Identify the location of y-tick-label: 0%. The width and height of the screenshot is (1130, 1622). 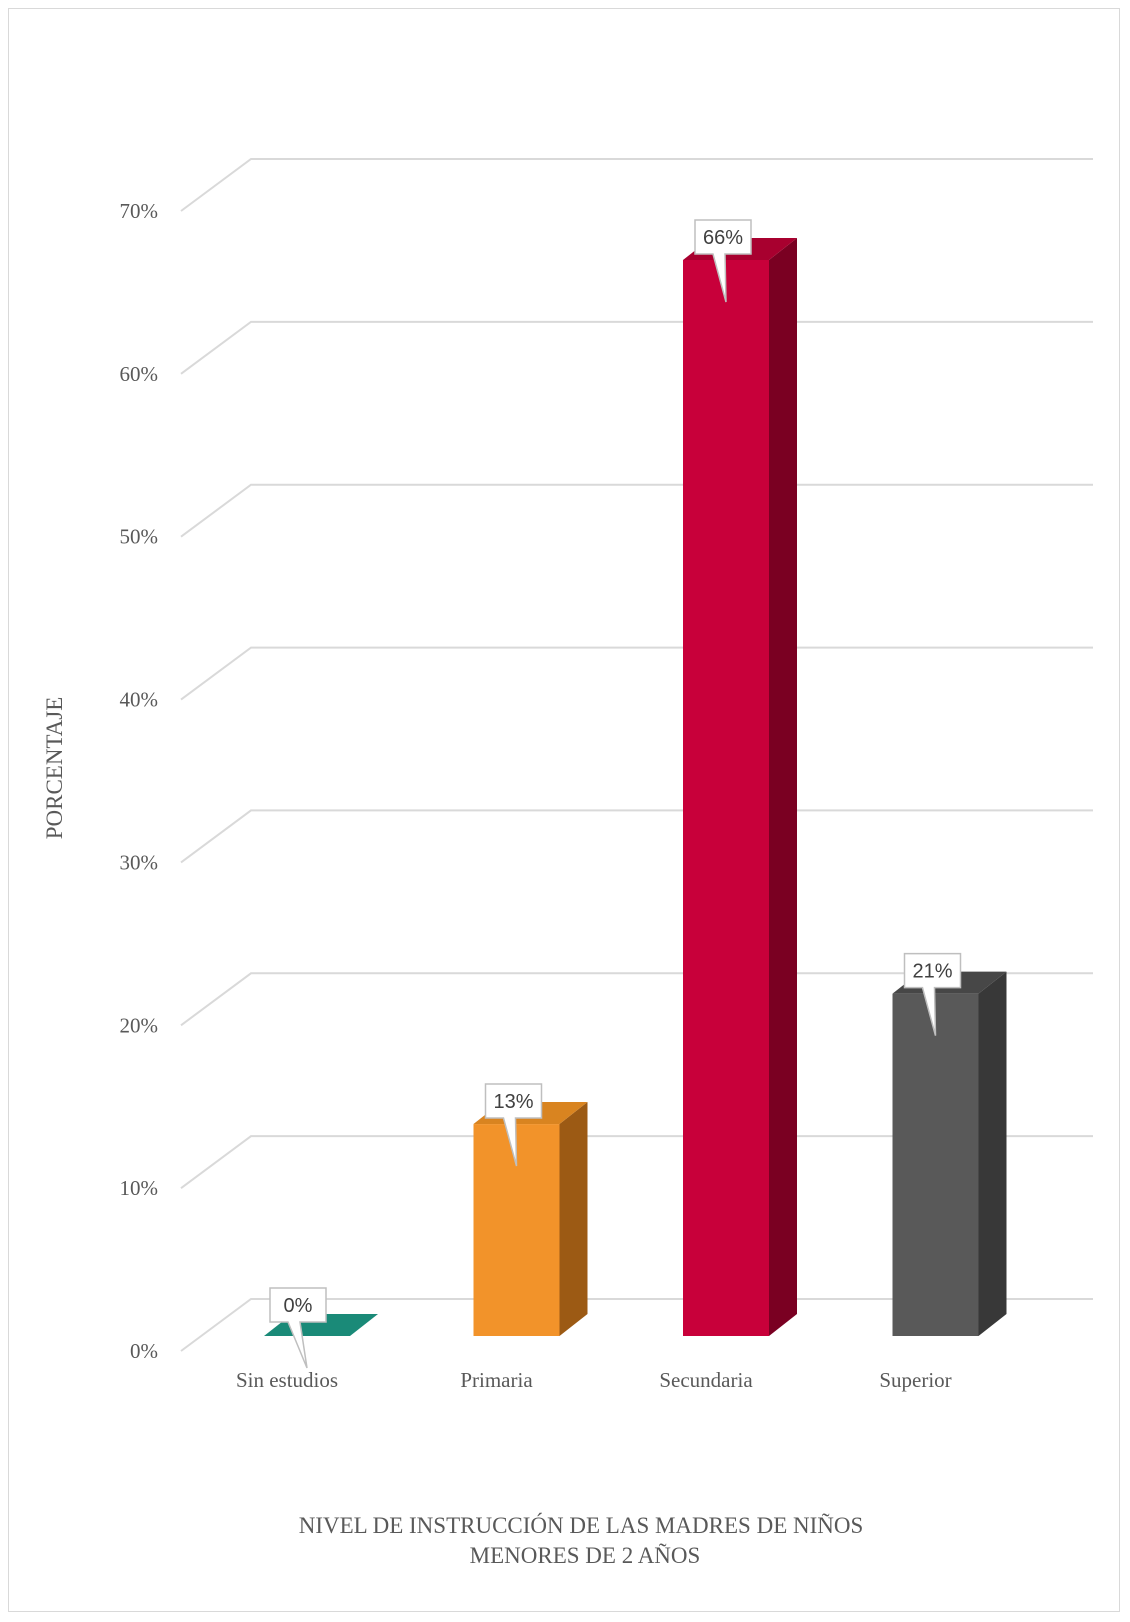
(144, 1351).